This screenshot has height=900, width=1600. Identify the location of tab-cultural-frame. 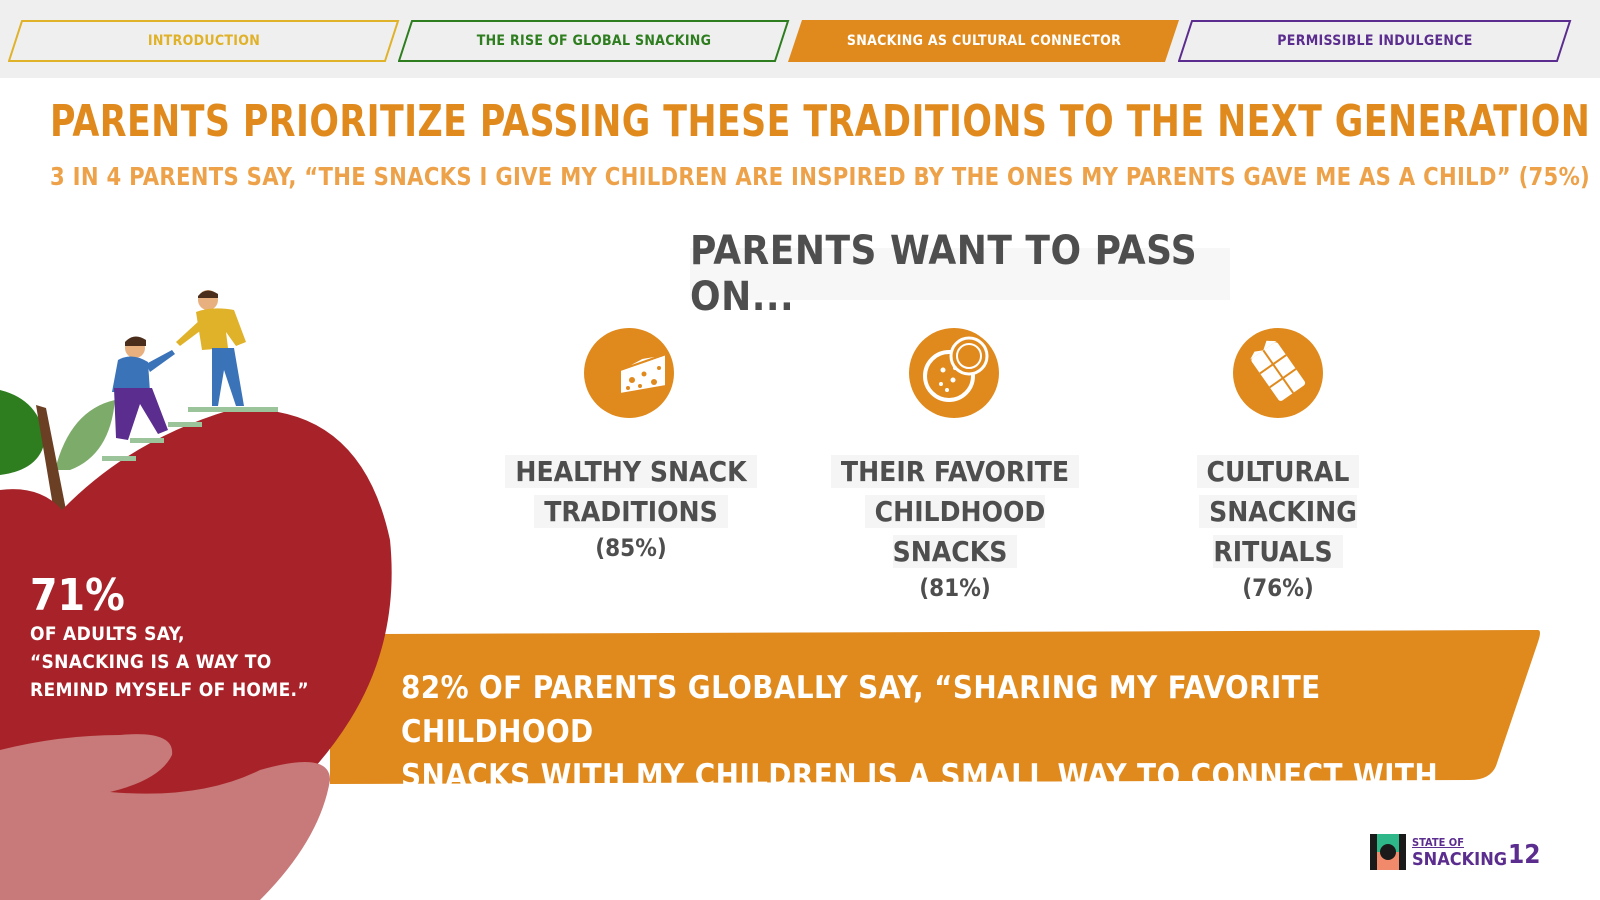
(983, 41).